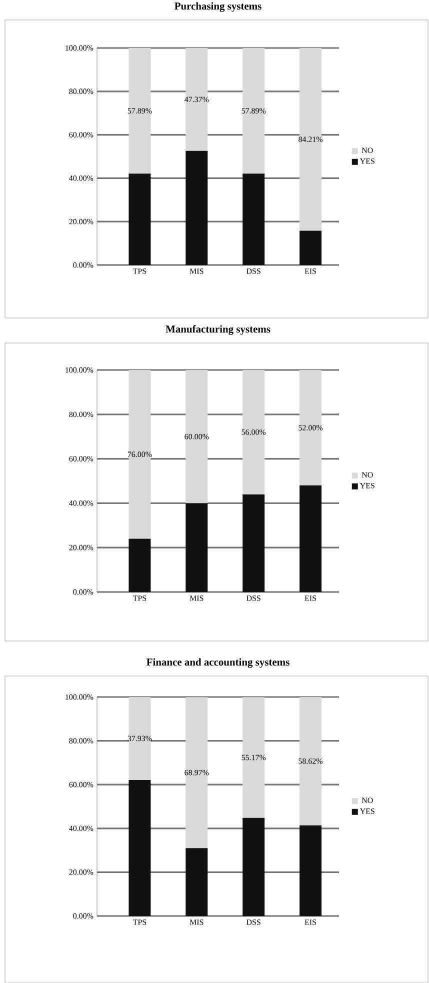 This screenshot has width=429, height=983. Describe the element at coordinates (218, 330) in the screenshot. I see `chart-title: Manufacturing systems` at that location.